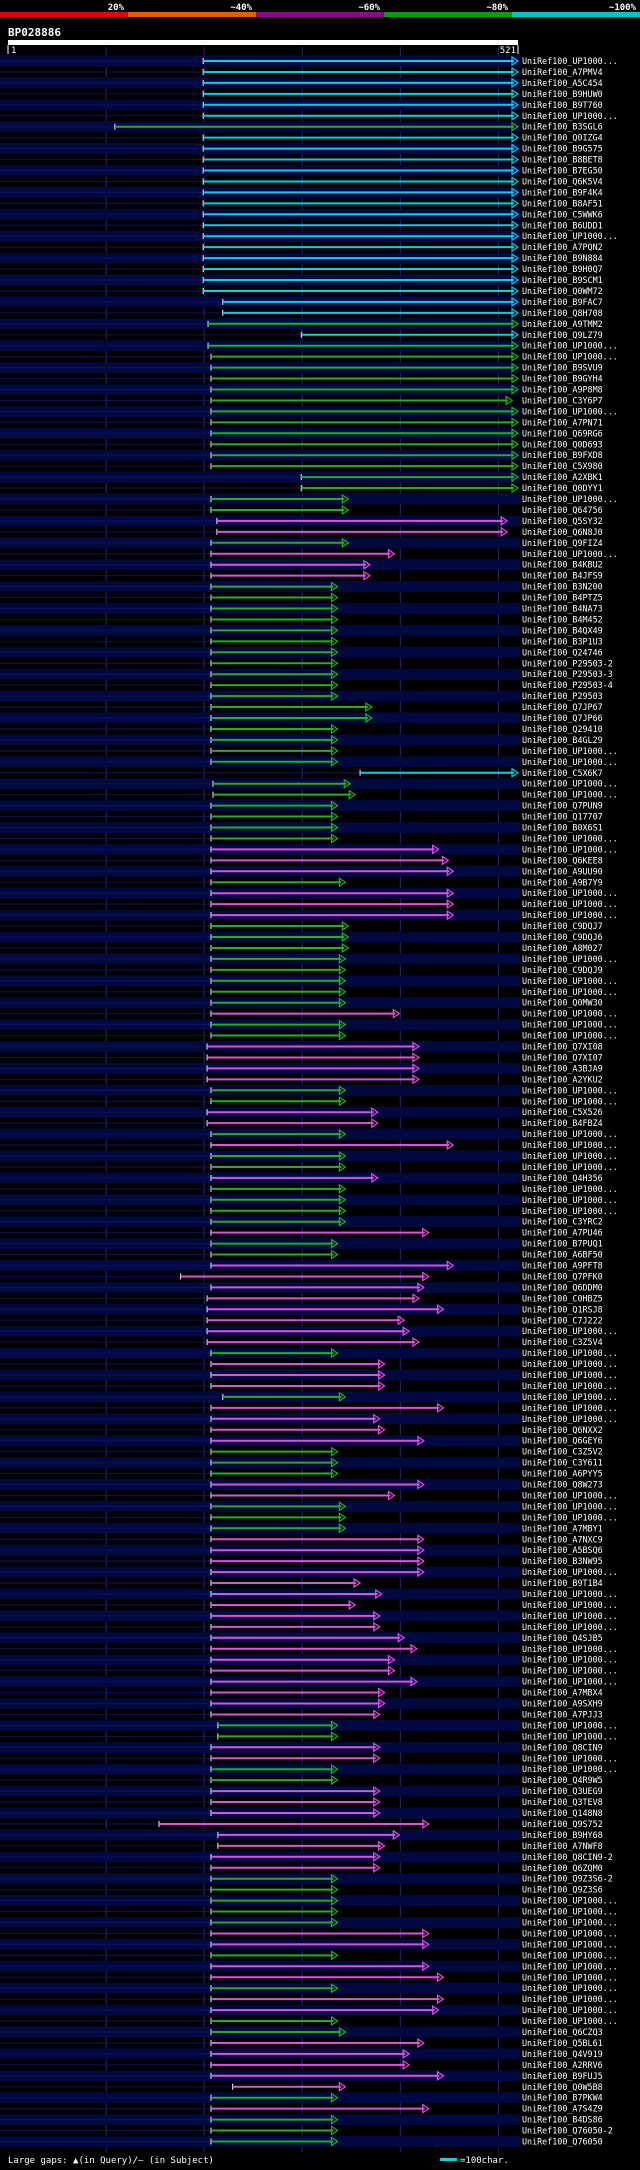 Image resolution: width=640 pixels, height=2170 pixels. What do you see at coordinates (562, 1693) in the screenshot?
I see `hit-label: UniRef100_A7MBX4` at bounding box center [562, 1693].